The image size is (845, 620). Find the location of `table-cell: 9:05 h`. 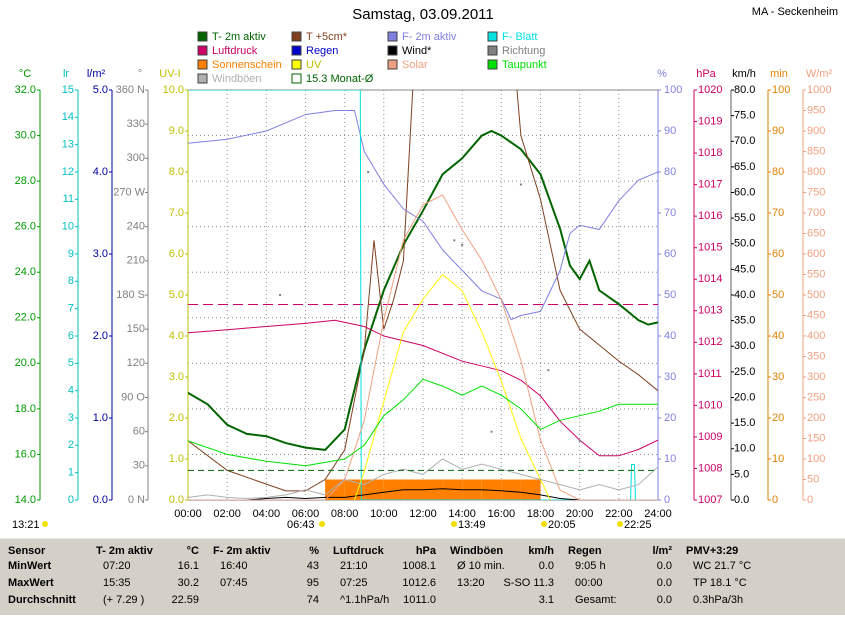

table-cell: 9:05 h is located at coordinates (590, 566).